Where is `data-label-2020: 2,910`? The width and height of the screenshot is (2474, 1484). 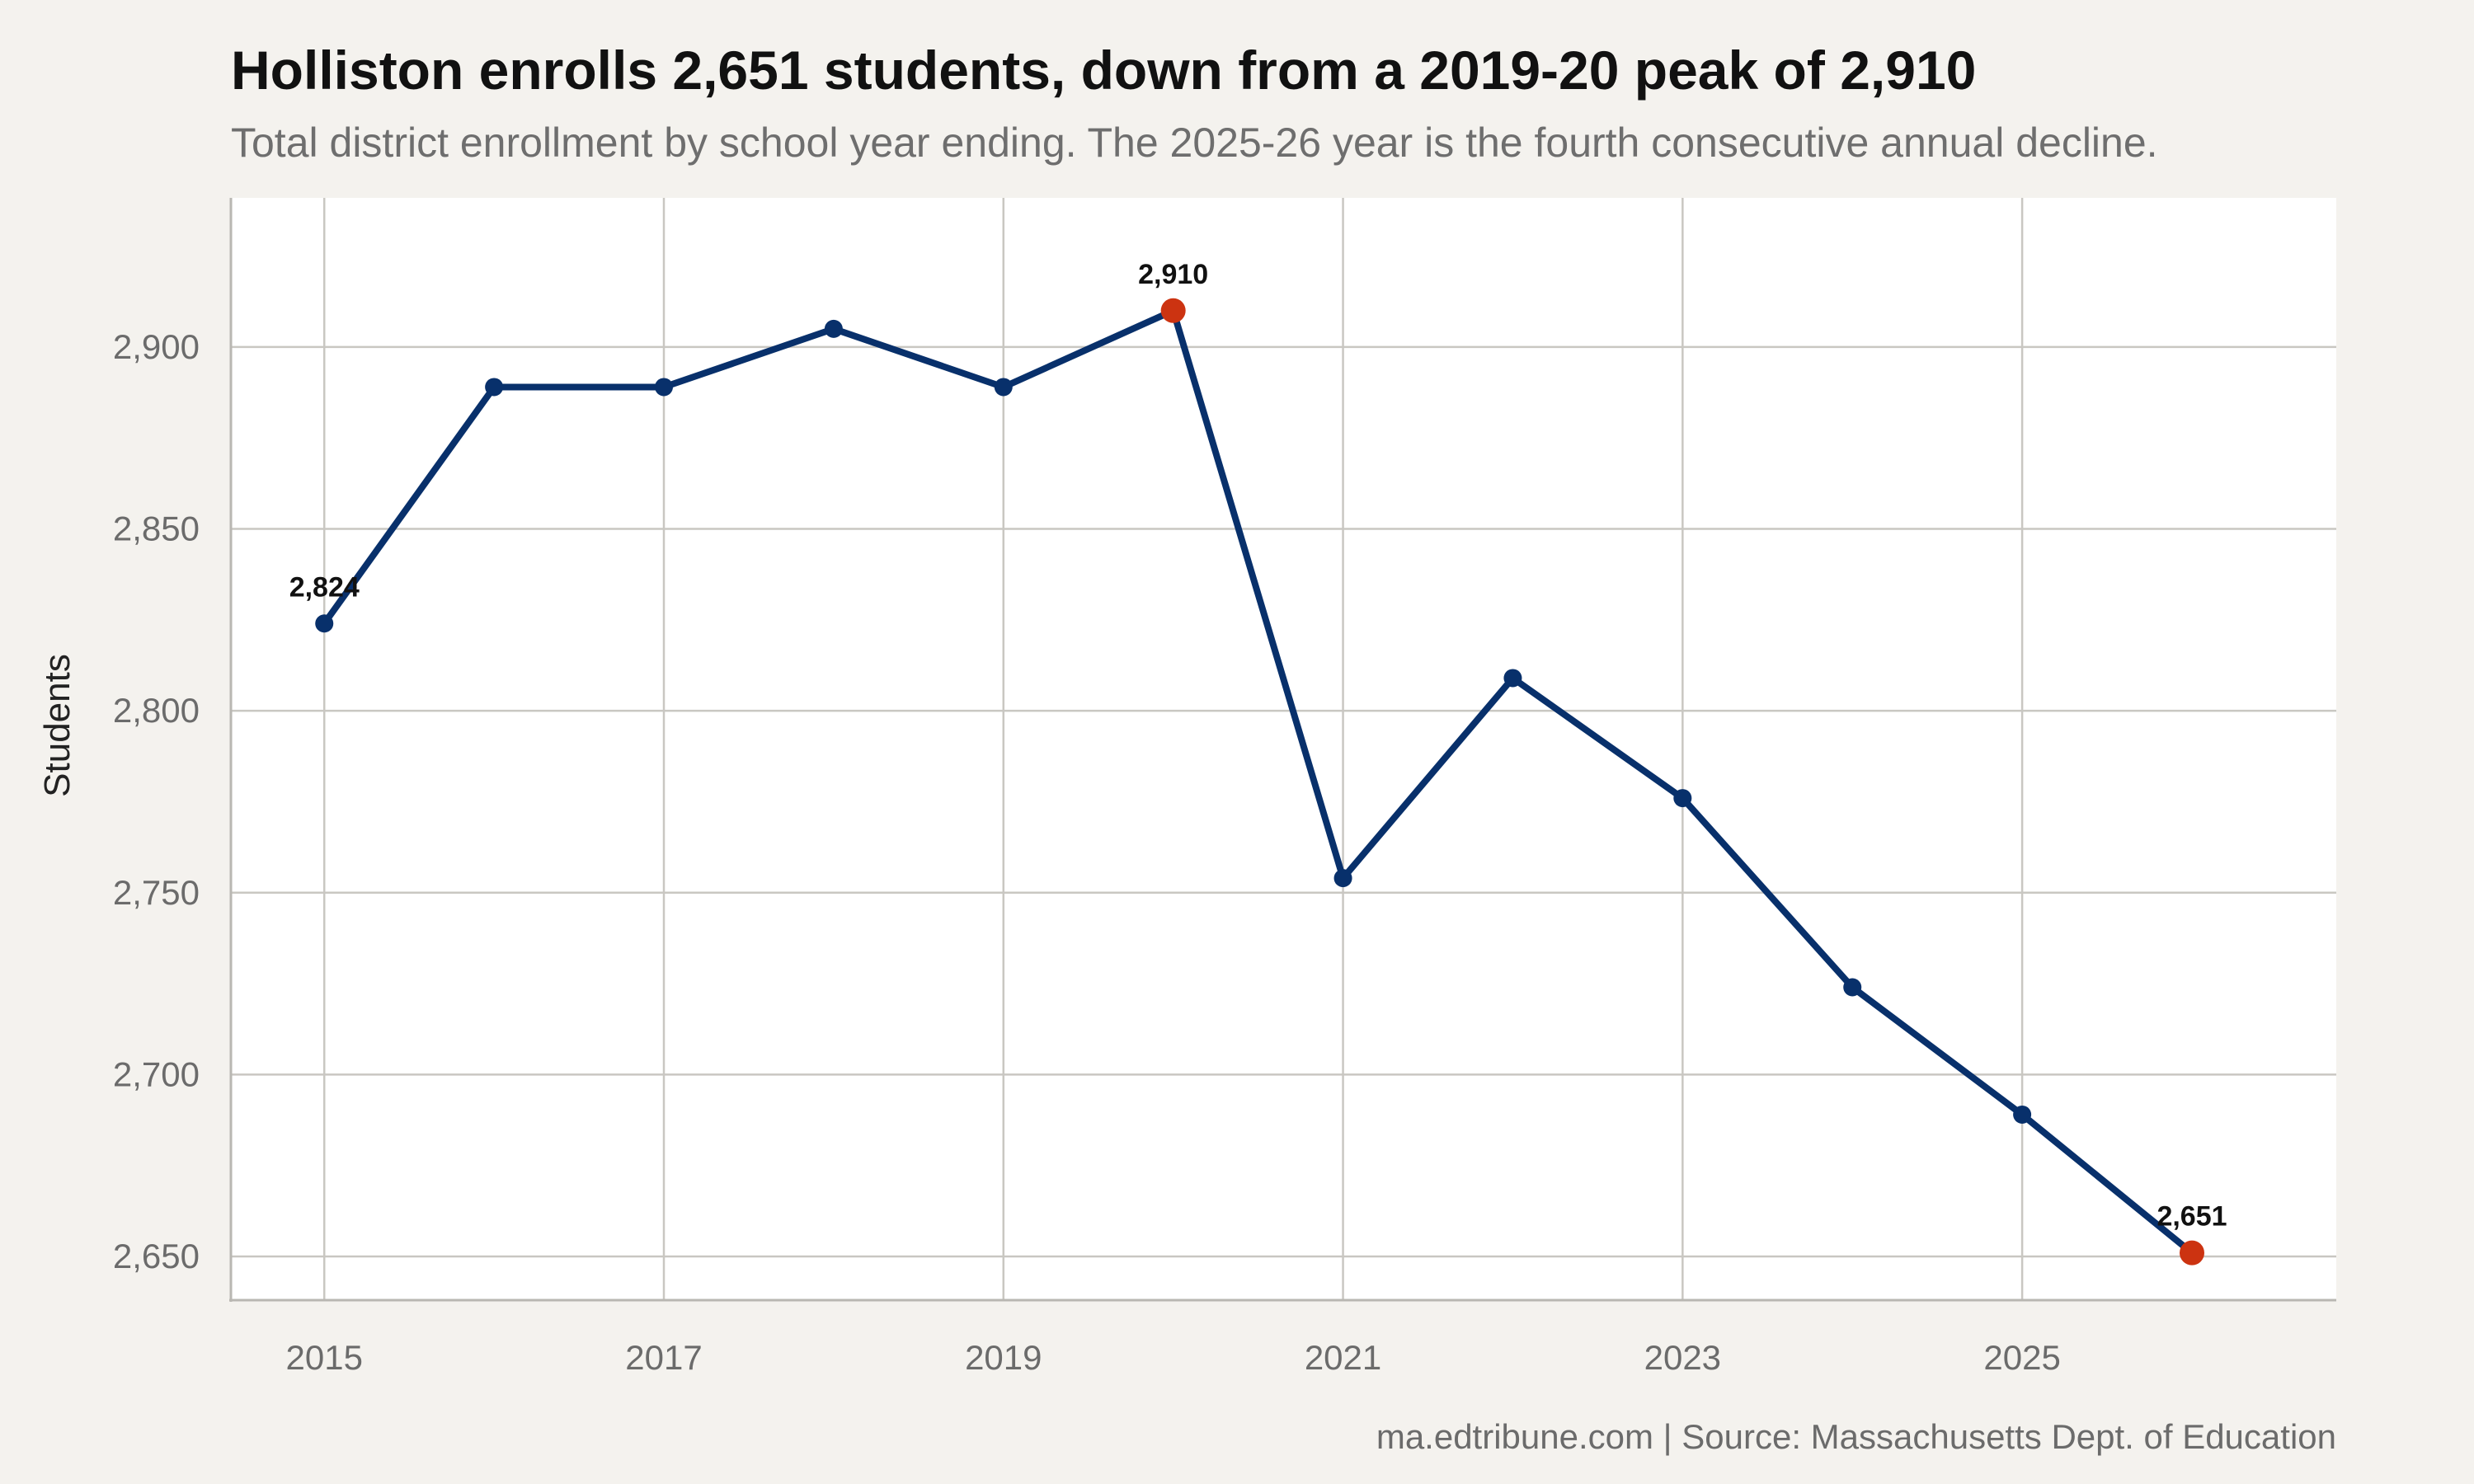
data-label-2020: 2,910 is located at coordinates (1173, 274).